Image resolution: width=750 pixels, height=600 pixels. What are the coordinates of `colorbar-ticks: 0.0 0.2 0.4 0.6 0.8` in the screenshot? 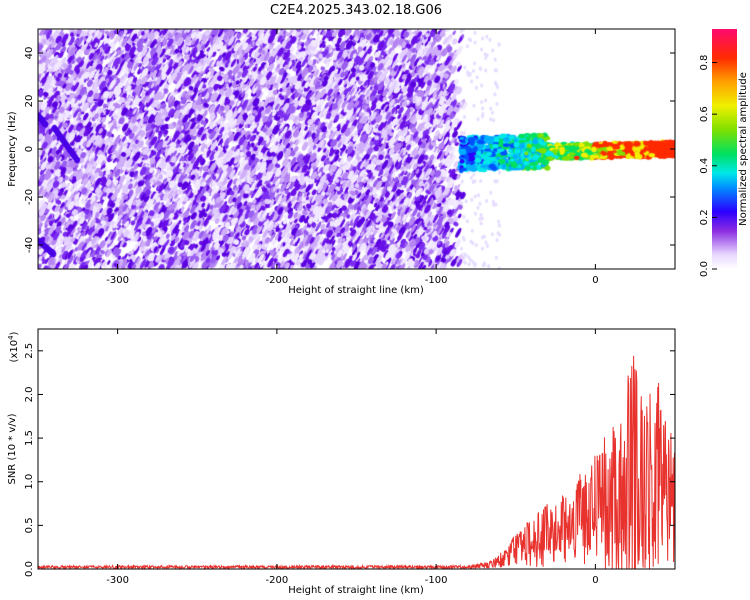 It's located at (708, 166).